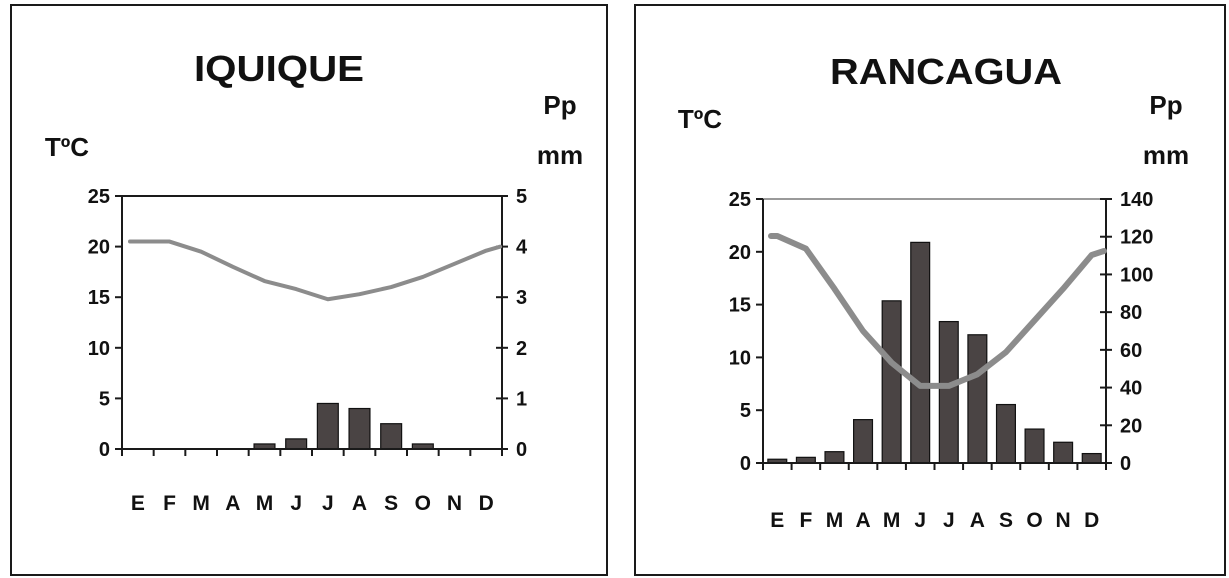  What do you see at coordinates (1063, 452) in the screenshot?
I see `precip-bar-N` at bounding box center [1063, 452].